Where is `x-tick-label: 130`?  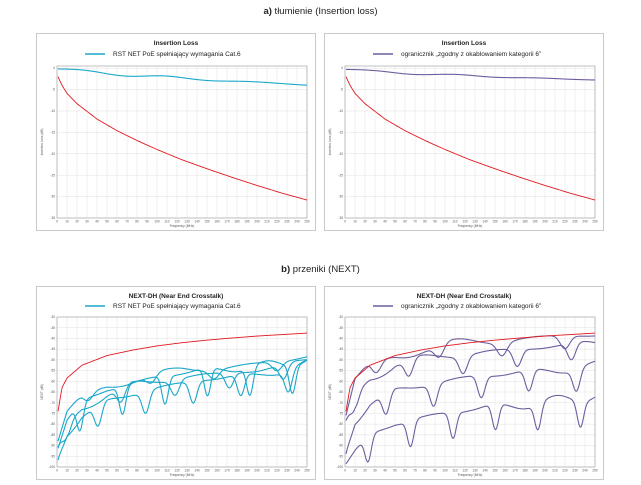
x-tick-label: 130 is located at coordinates (187, 222).